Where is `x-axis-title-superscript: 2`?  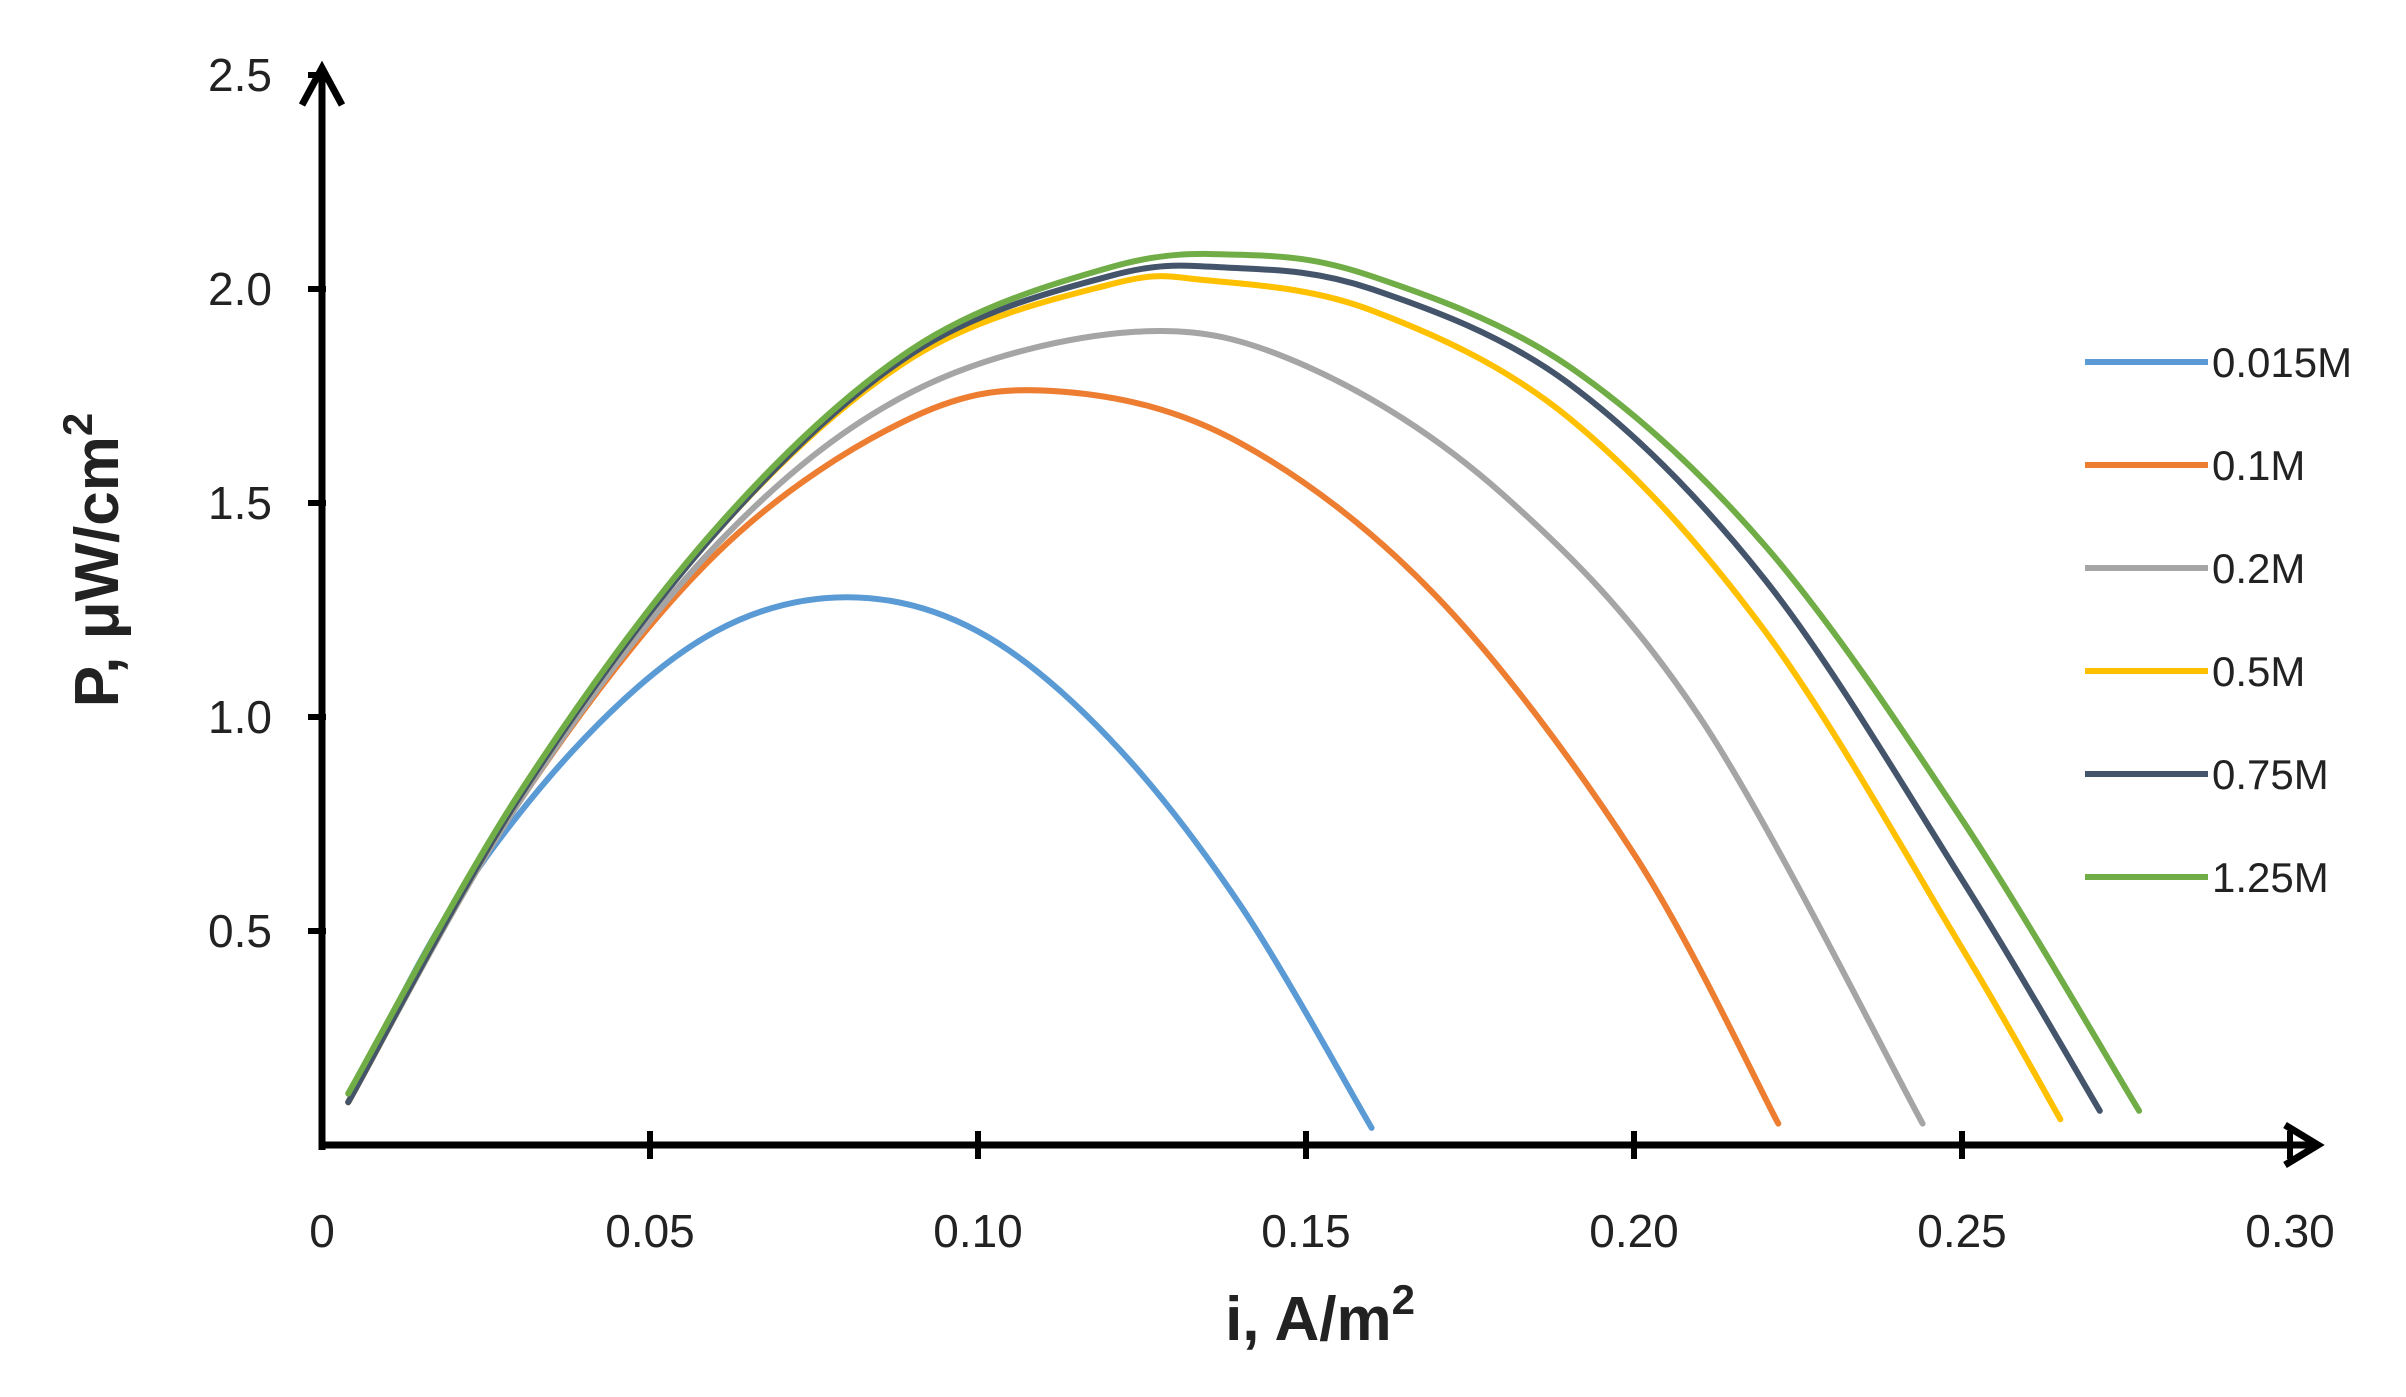
x-axis-title-superscript: 2 is located at coordinates (1403, 1299).